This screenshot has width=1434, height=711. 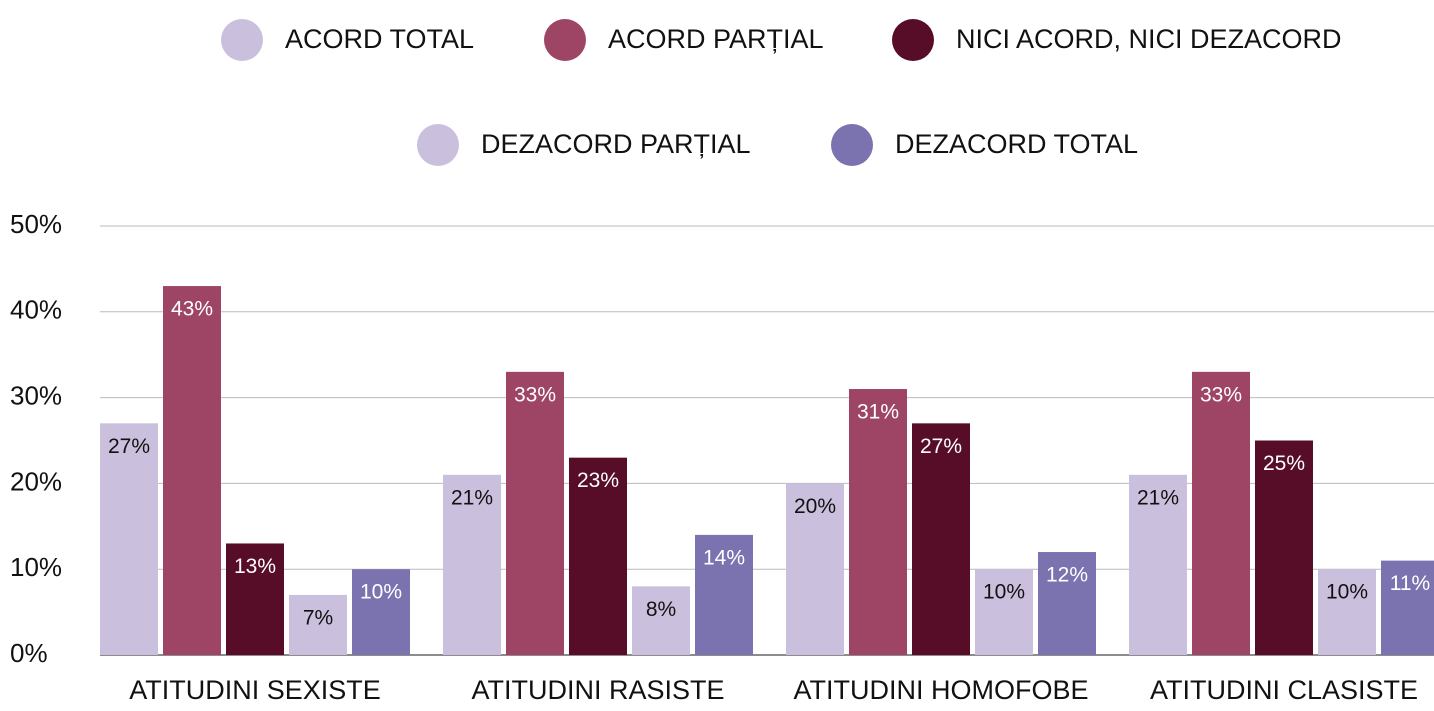 I want to click on legend-label: ACORD TOTAL, so click(x=379, y=39).